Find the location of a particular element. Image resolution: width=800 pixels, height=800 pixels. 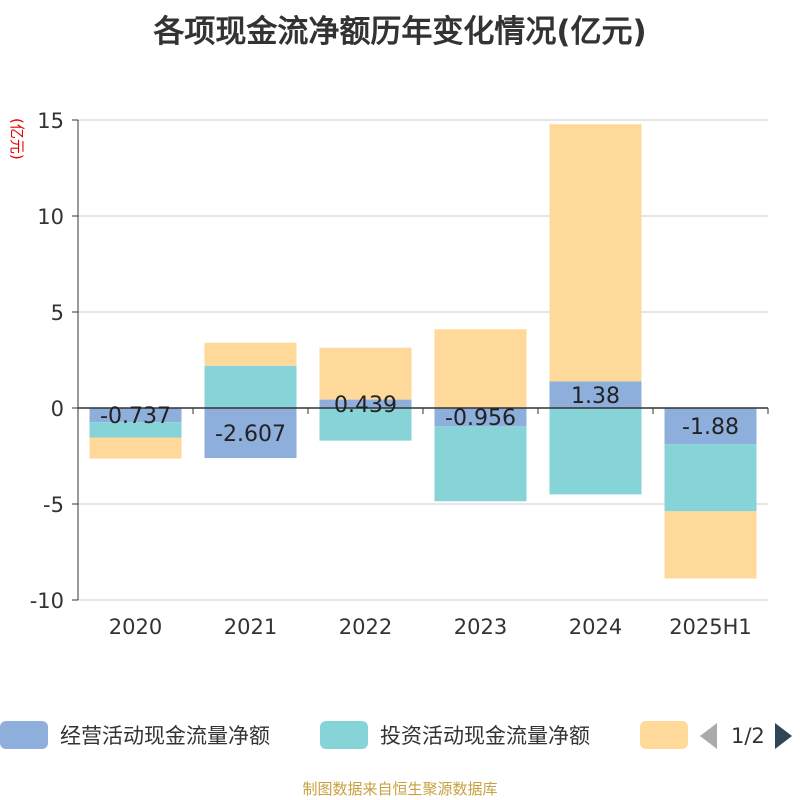

y-tick-label: -10 is located at coordinates (47, 601).